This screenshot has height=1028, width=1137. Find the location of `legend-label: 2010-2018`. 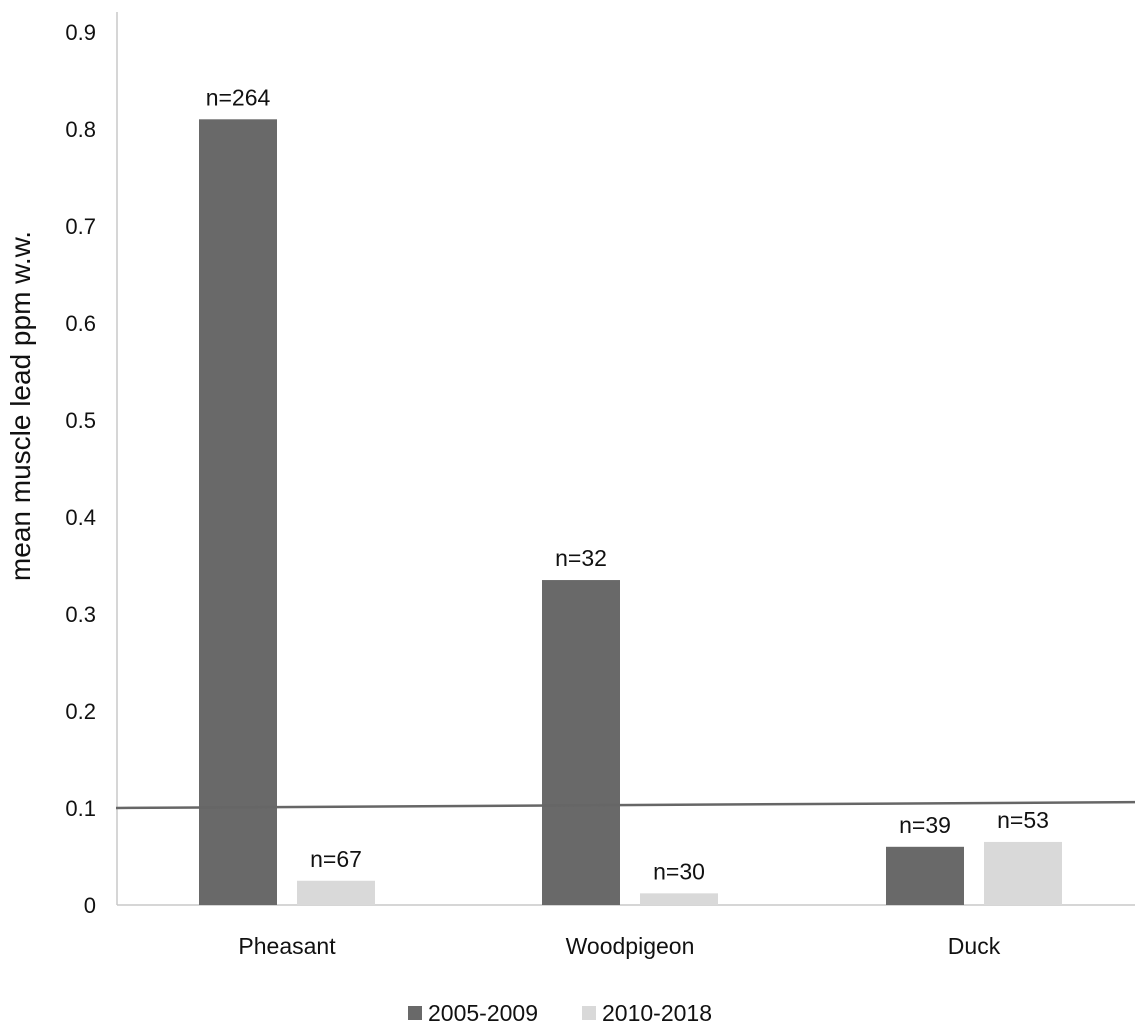

legend-label: 2010-2018 is located at coordinates (657, 1013).